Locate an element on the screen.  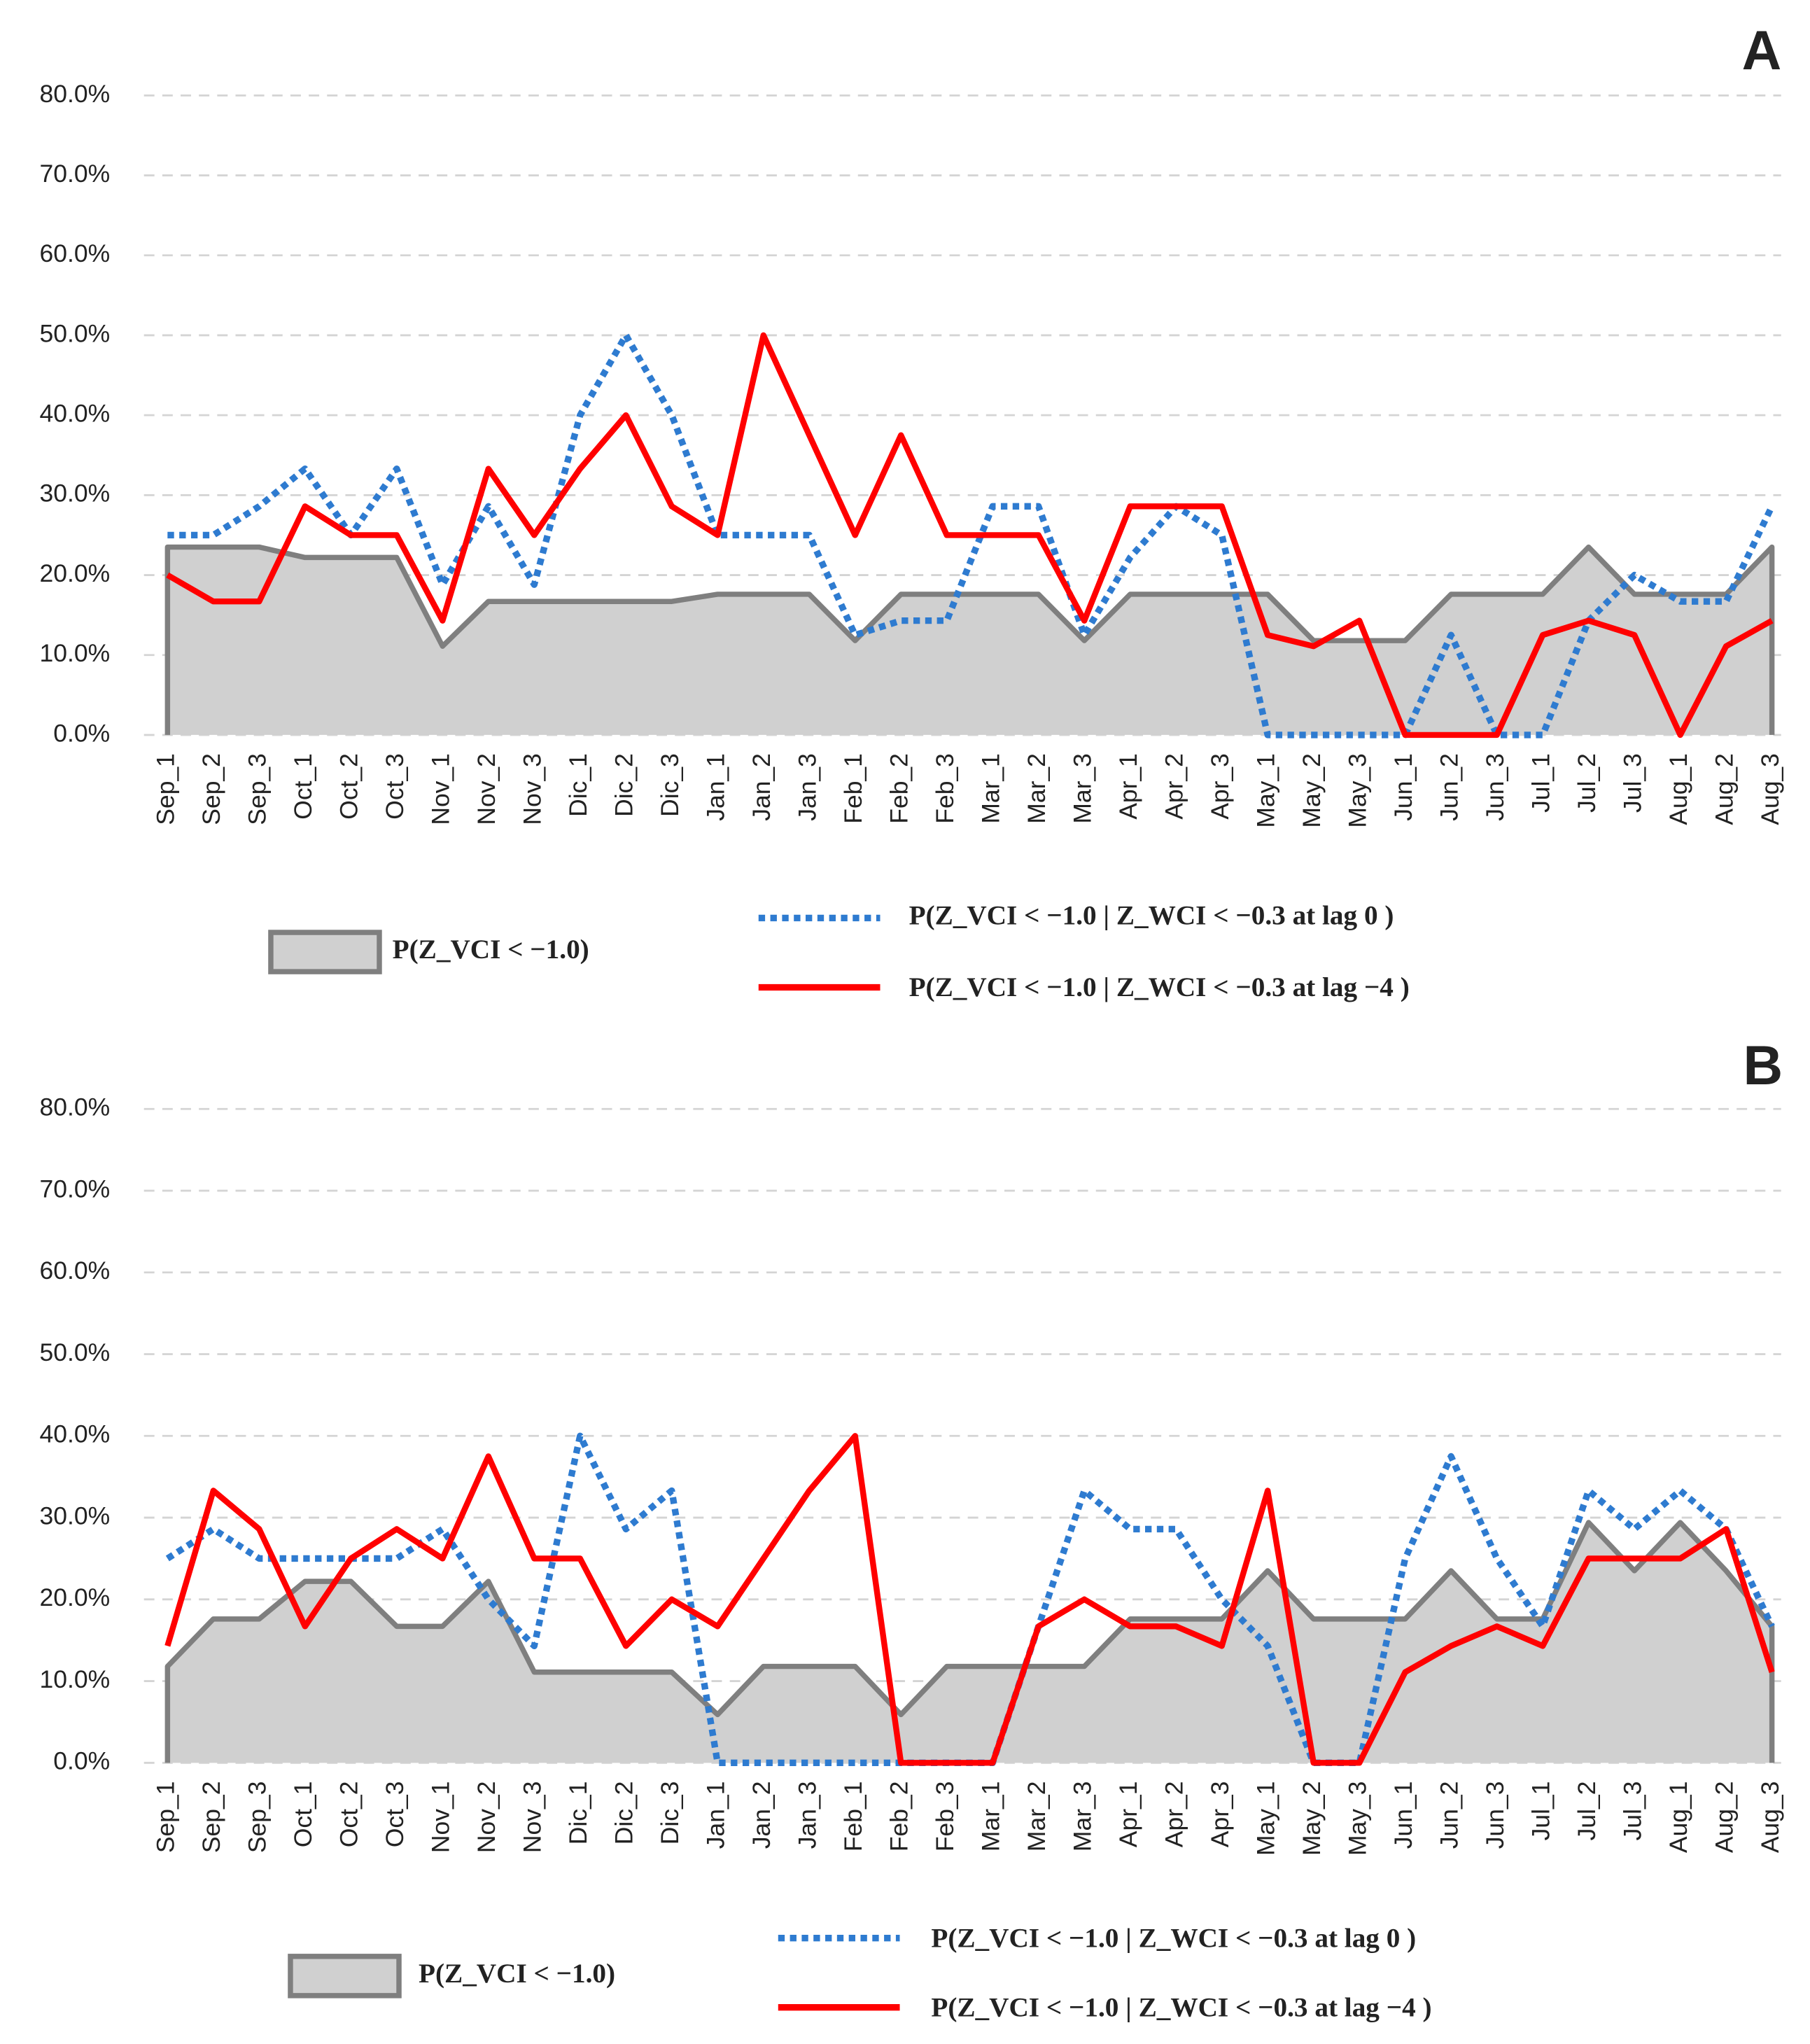
x-tick-label: Jul_3 is located at coordinates (1633, 783).